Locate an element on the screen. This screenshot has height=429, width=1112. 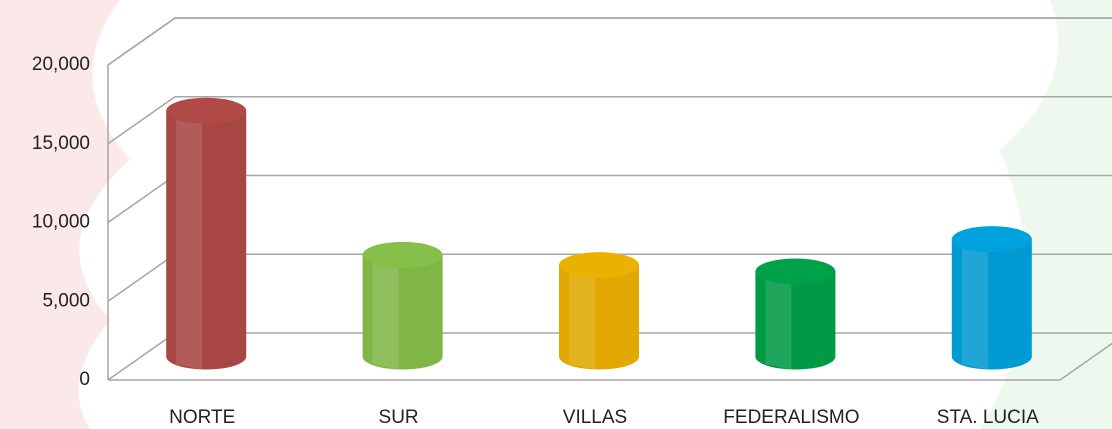
y-tick-label: 10,000 is located at coordinates (61, 222).